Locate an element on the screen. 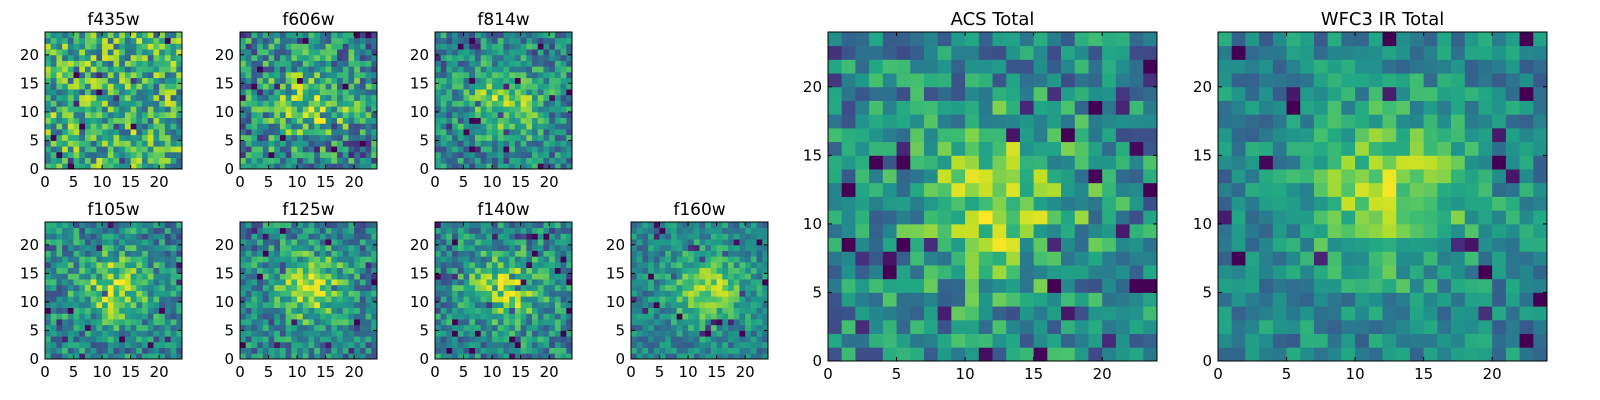 This screenshot has height=400, width=1600. x-tick-label: 5 is located at coordinates (897, 374).